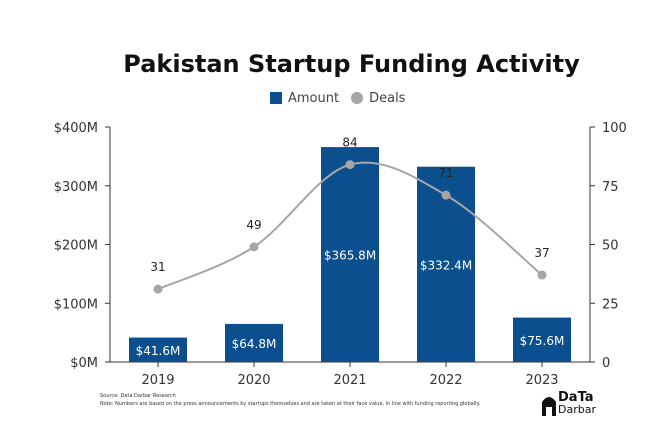 This screenshot has width=653, height=438. Describe the element at coordinates (76, 128) in the screenshot. I see `left-tick-label: $400M` at that location.